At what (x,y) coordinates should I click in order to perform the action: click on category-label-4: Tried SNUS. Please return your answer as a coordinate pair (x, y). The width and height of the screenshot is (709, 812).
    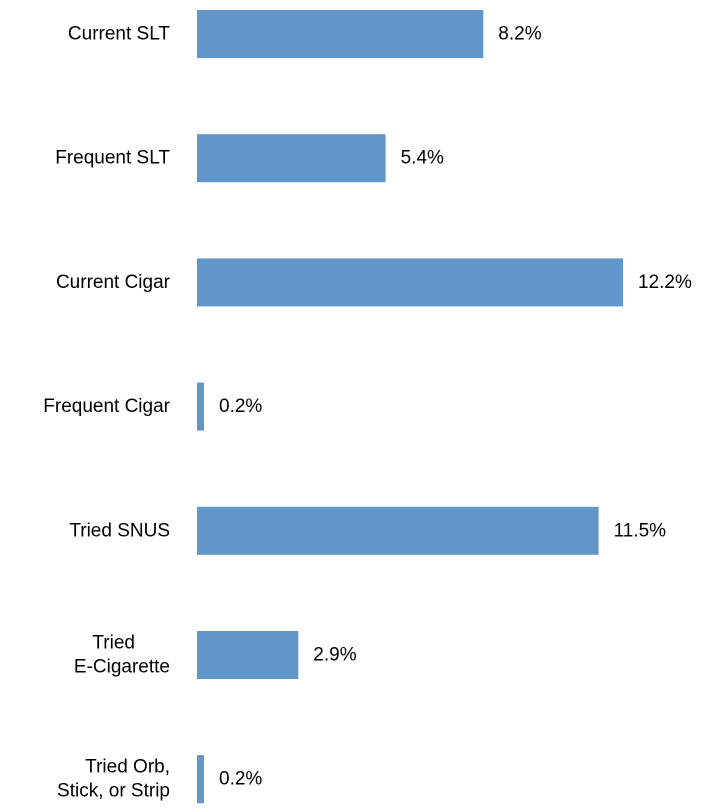
    Looking at the image, I should click on (119, 530).